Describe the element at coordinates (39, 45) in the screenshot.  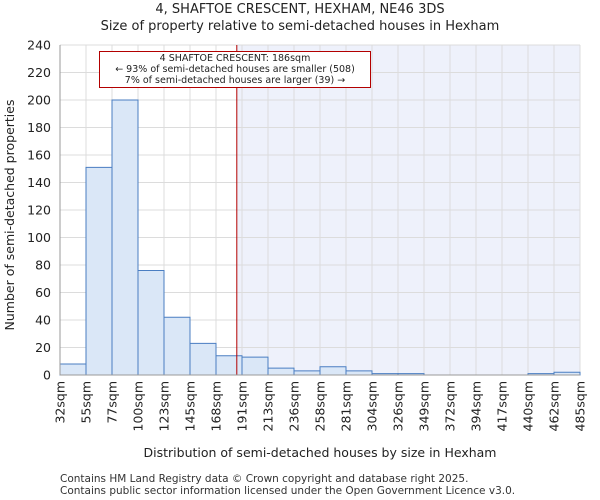
I see `y-tick-label: 240` at that location.